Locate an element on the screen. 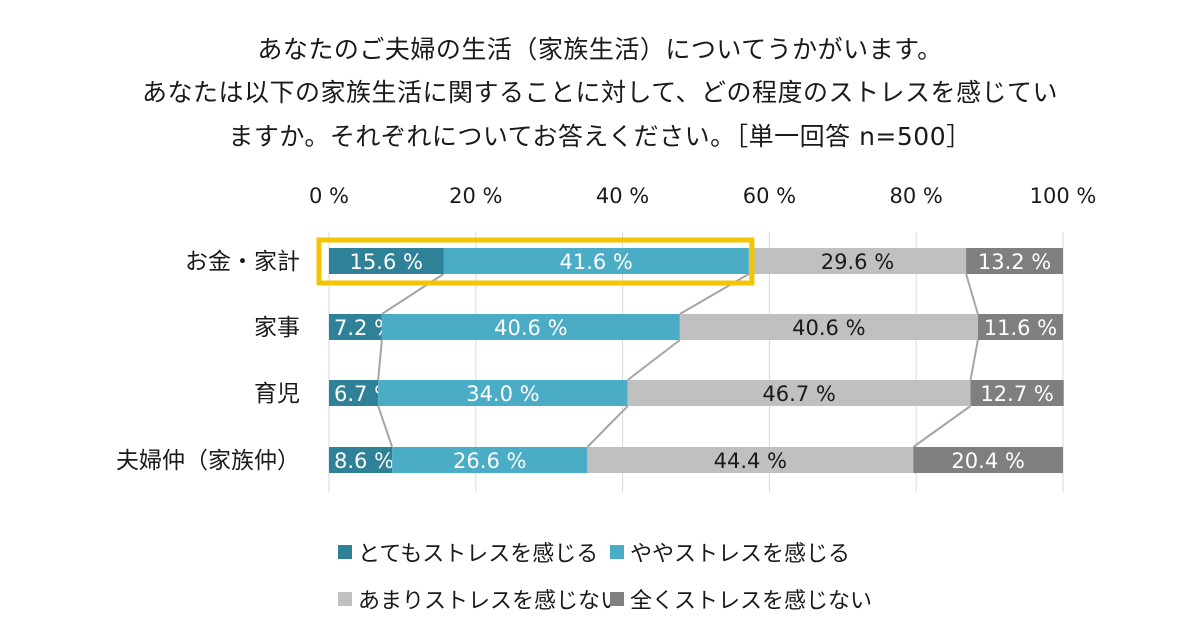 The height and width of the screenshot is (630, 1200). data-label: 26.6 % is located at coordinates (489, 461).